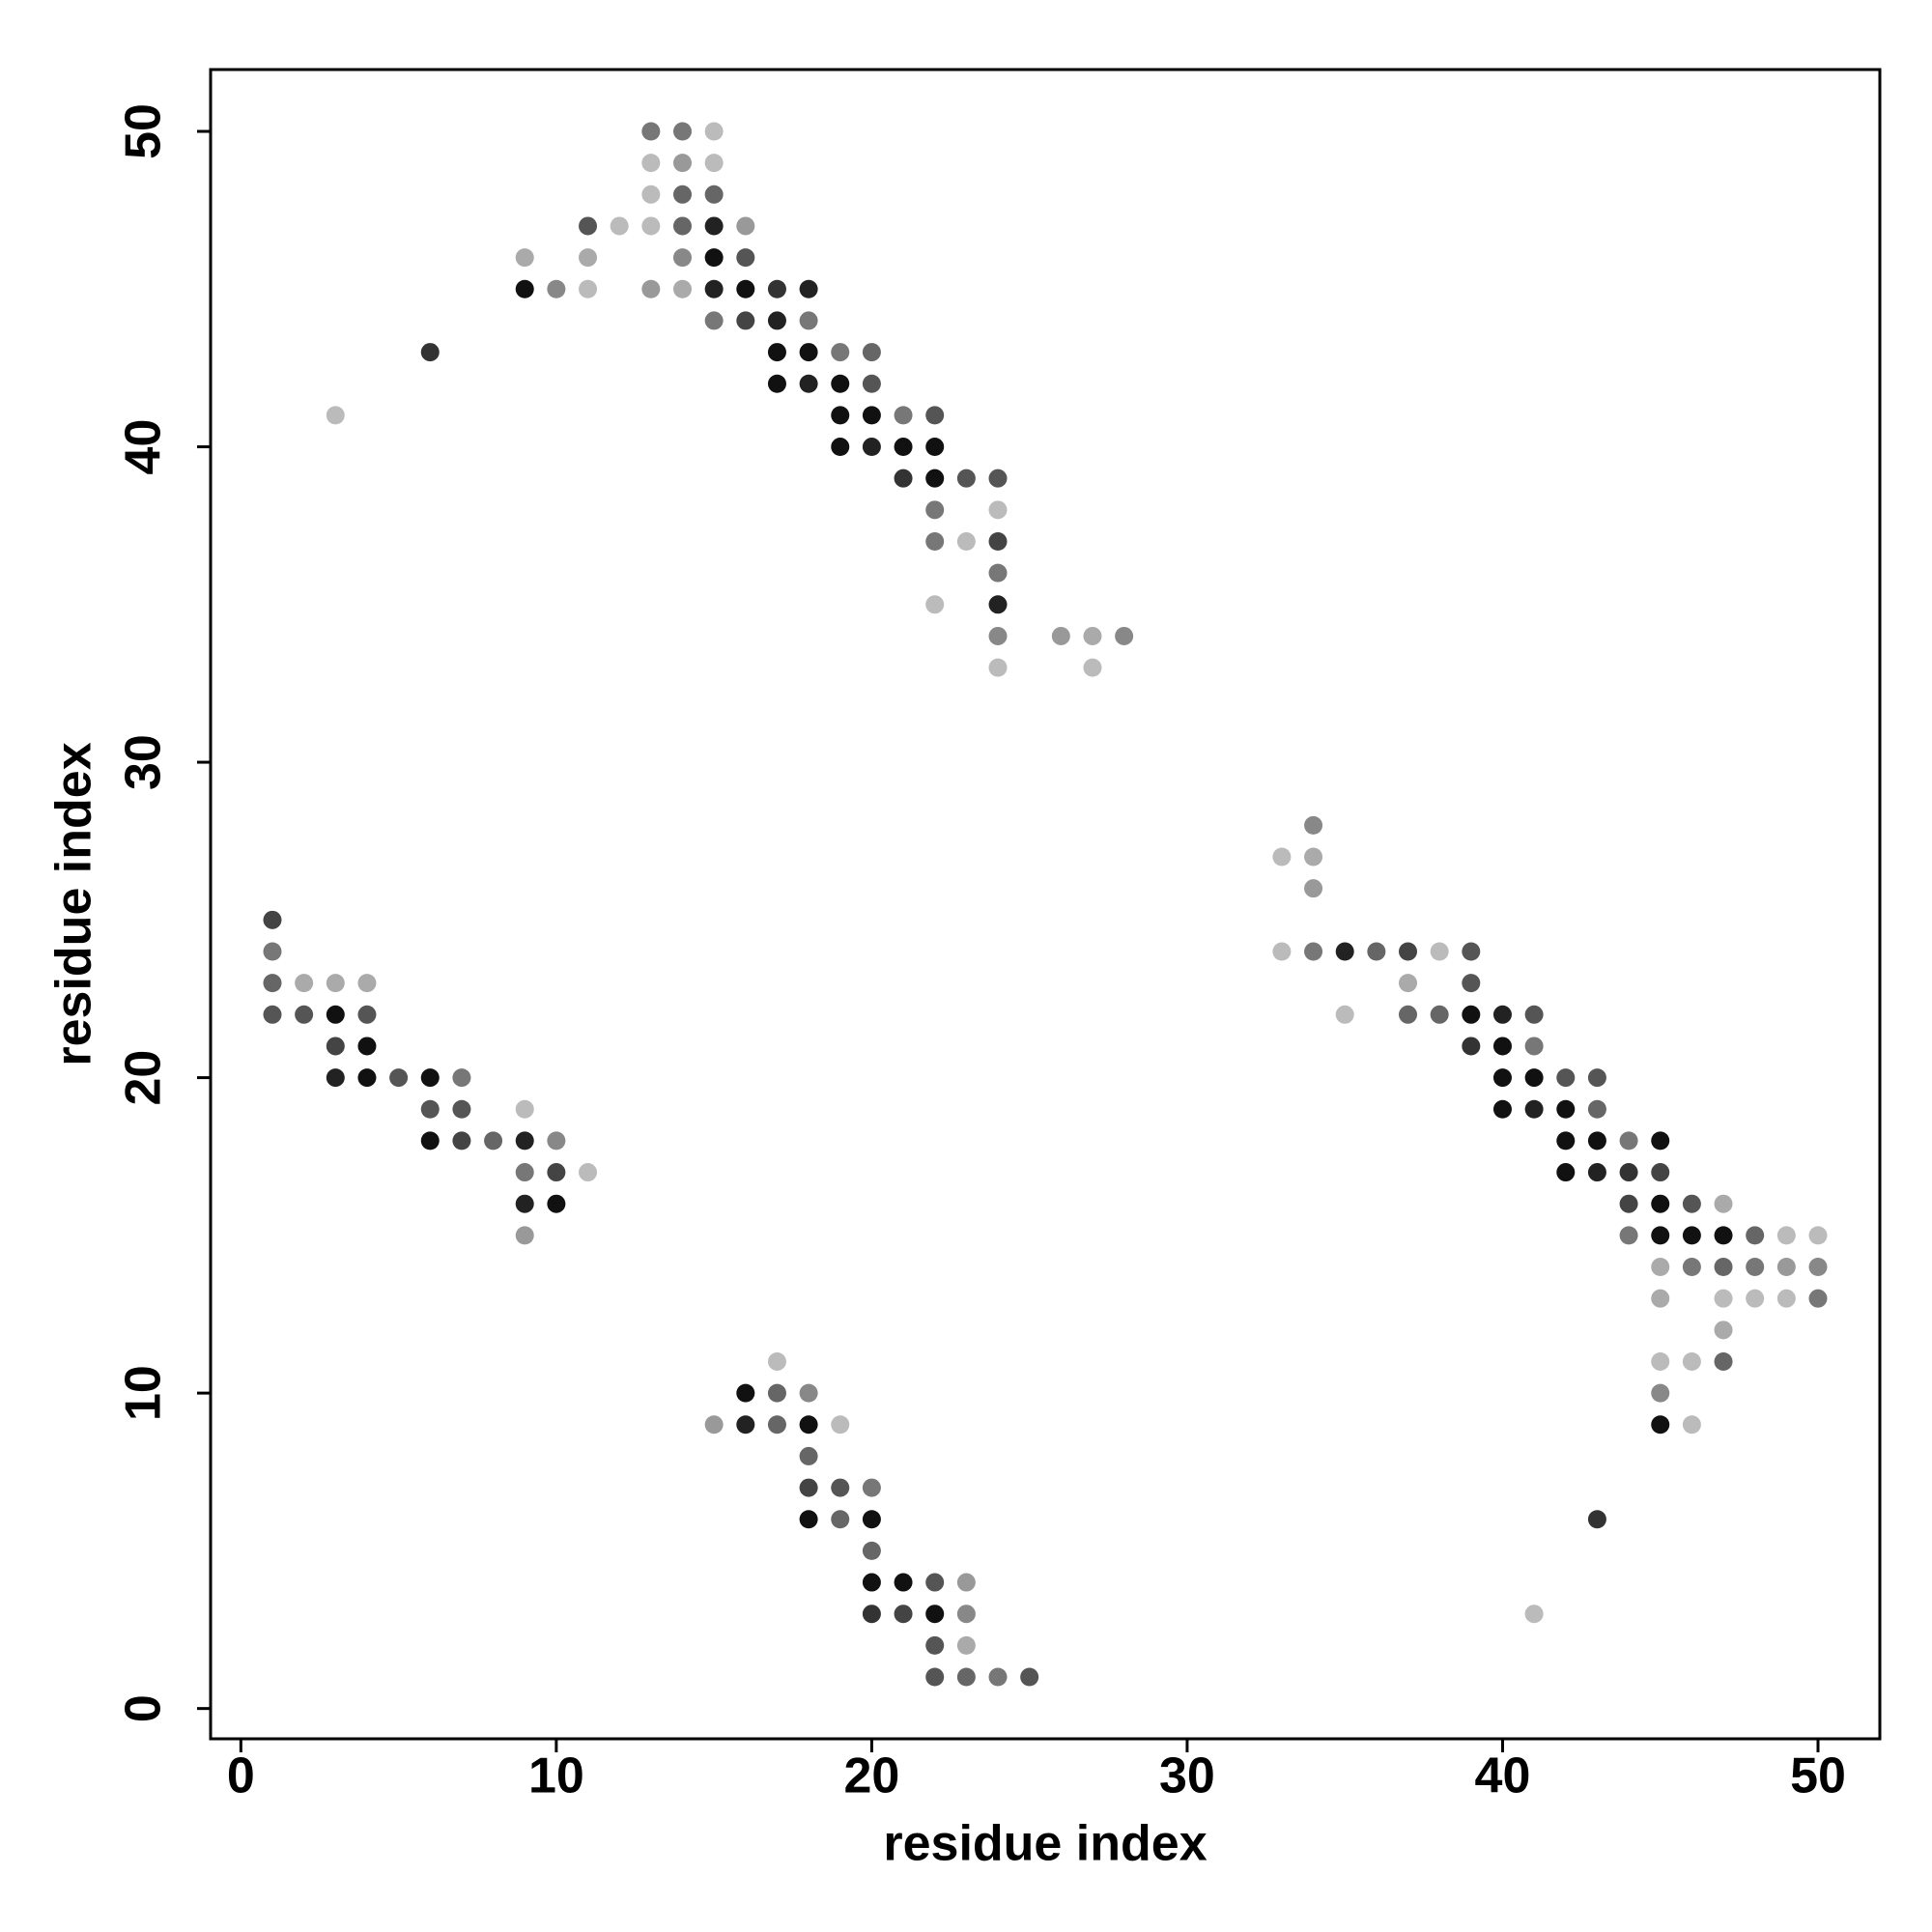 The image size is (1932, 1932). What do you see at coordinates (1187, 1776) in the screenshot?
I see `x-tick-label: 30` at bounding box center [1187, 1776].